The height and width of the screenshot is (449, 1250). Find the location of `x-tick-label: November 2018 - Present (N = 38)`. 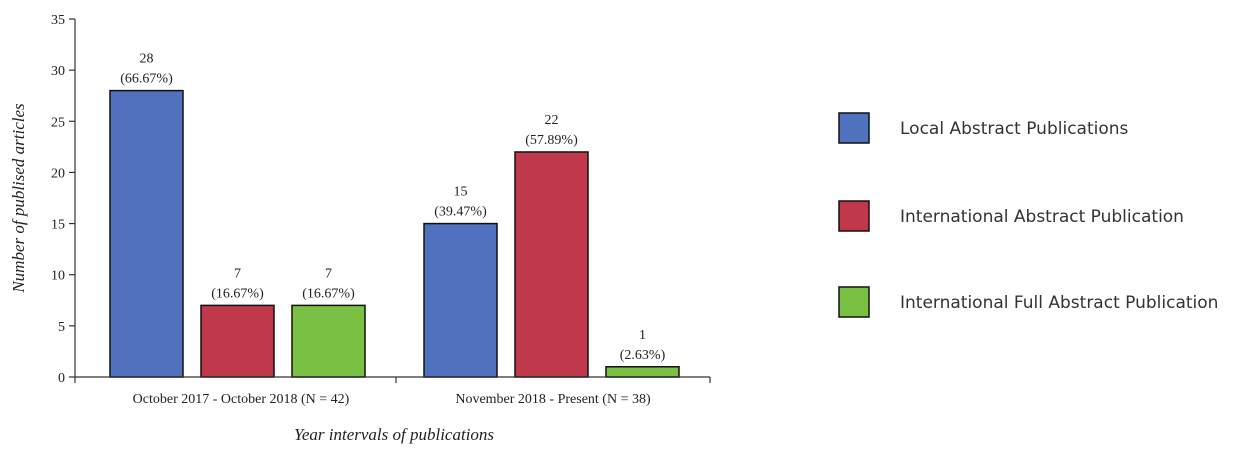

x-tick-label: November 2018 - Present (N = 38) is located at coordinates (553, 399).